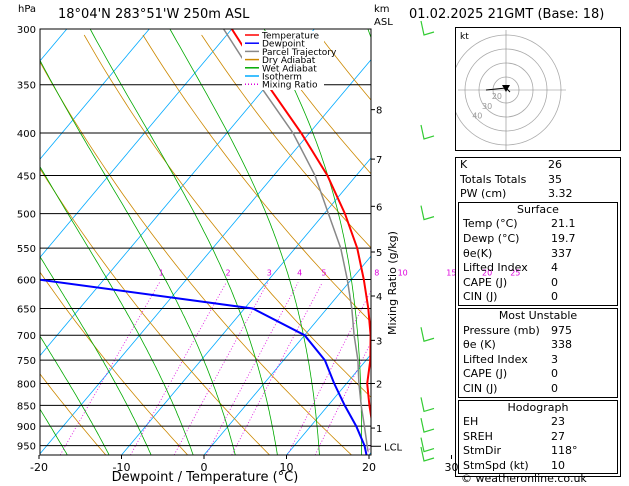 This screenshot has width=629, height=486. Describe the element at coordinates (26, 336) in the screenshot. I see `pressure-tick-label: 700` at that location.